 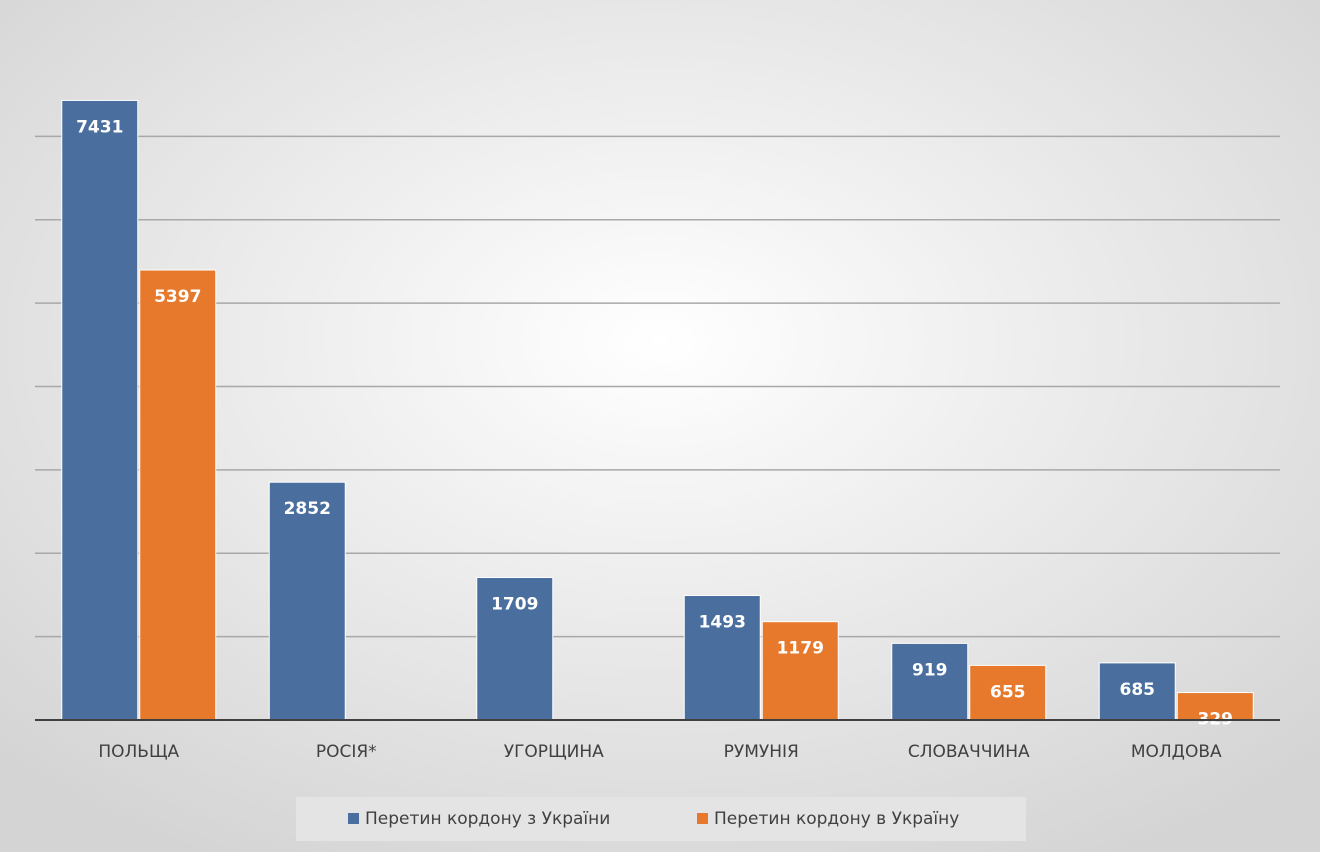 What do you see at coordinates (1176, 752) in the screenshot?
I see `x-tick-label: МОЛДОВА` at bounding box center [1176, 752].